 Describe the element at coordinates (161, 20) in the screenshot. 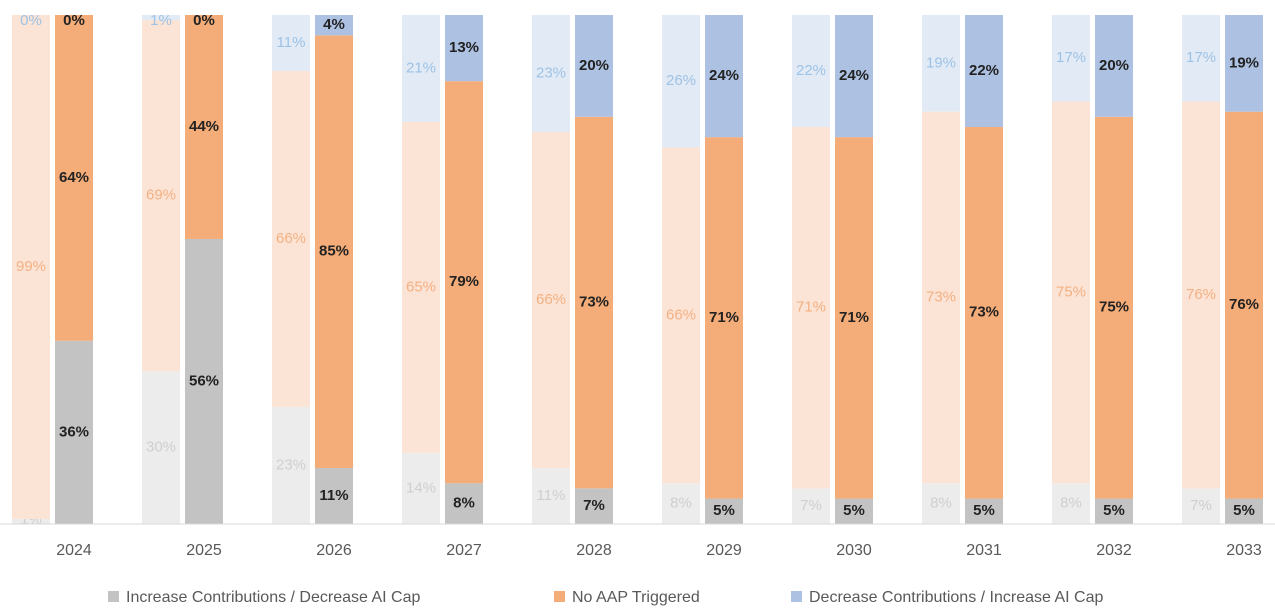

I see `data-label: 1%` at that location.